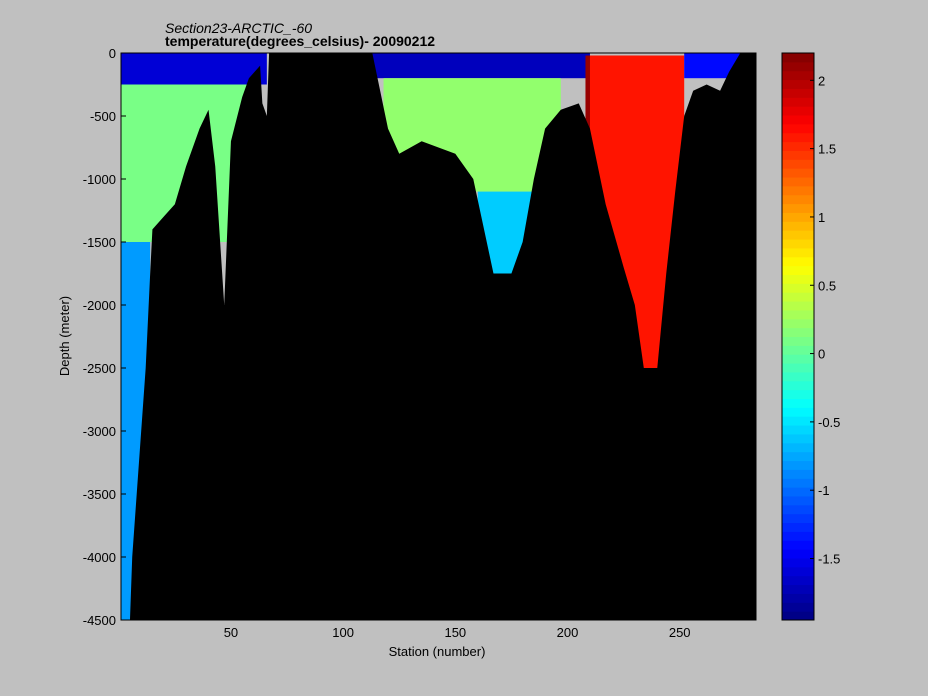 This screenshot has height=696, width=928. What do you see at coordinates (194, 69) in the screenshot?
I see `water-mass-western-surface-layer` at bounding box center [194, 69].